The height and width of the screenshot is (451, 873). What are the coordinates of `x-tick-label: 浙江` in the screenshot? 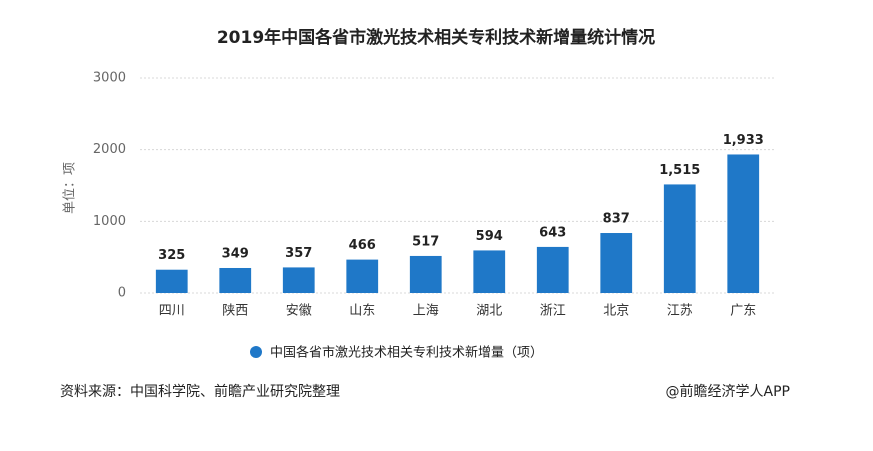 It's located at (553, 311).